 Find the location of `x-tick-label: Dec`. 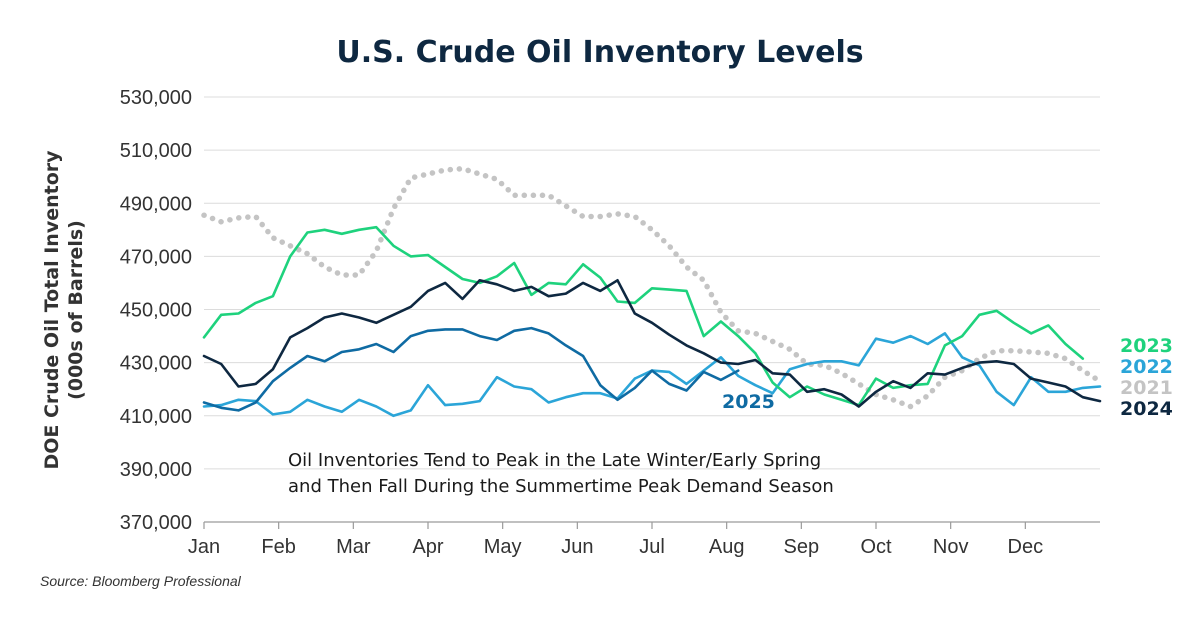

x-tick-label: Dec is located at coordinates (1026, 547).